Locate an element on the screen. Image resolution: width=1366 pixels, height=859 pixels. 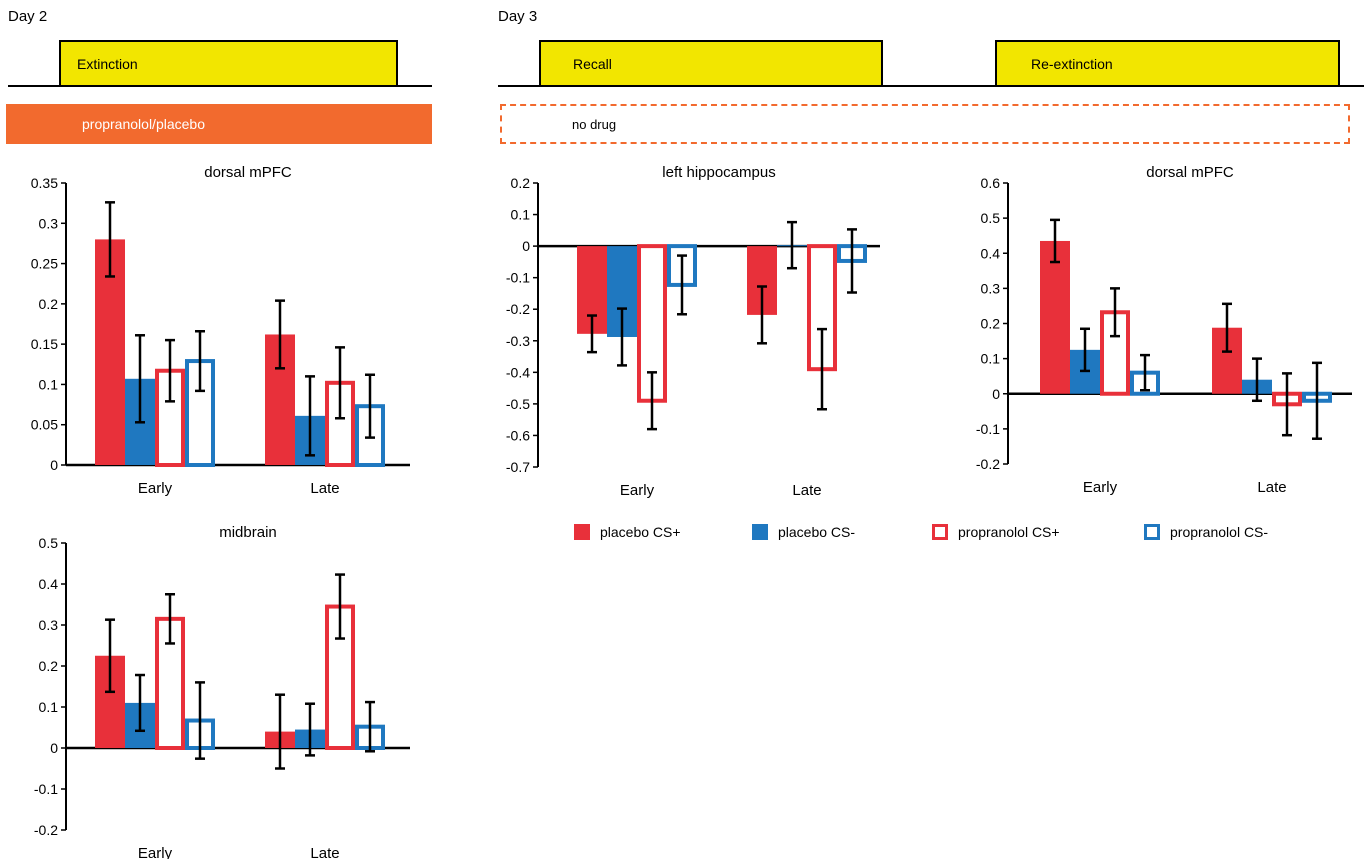
legend-label-placebo-cs-minus: placebo CS- is located at coordinates (817, 532).